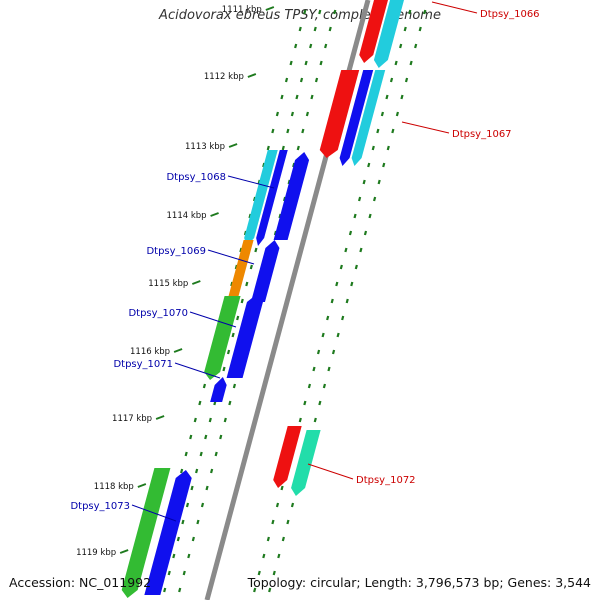 Image resolution: width=600 pixels, height=600 pixels. What do you see at coordinates (187, 216) in the screenshot?
I see `kbp-tick-label: 1114 kbp` at bounding box center [187, 216].